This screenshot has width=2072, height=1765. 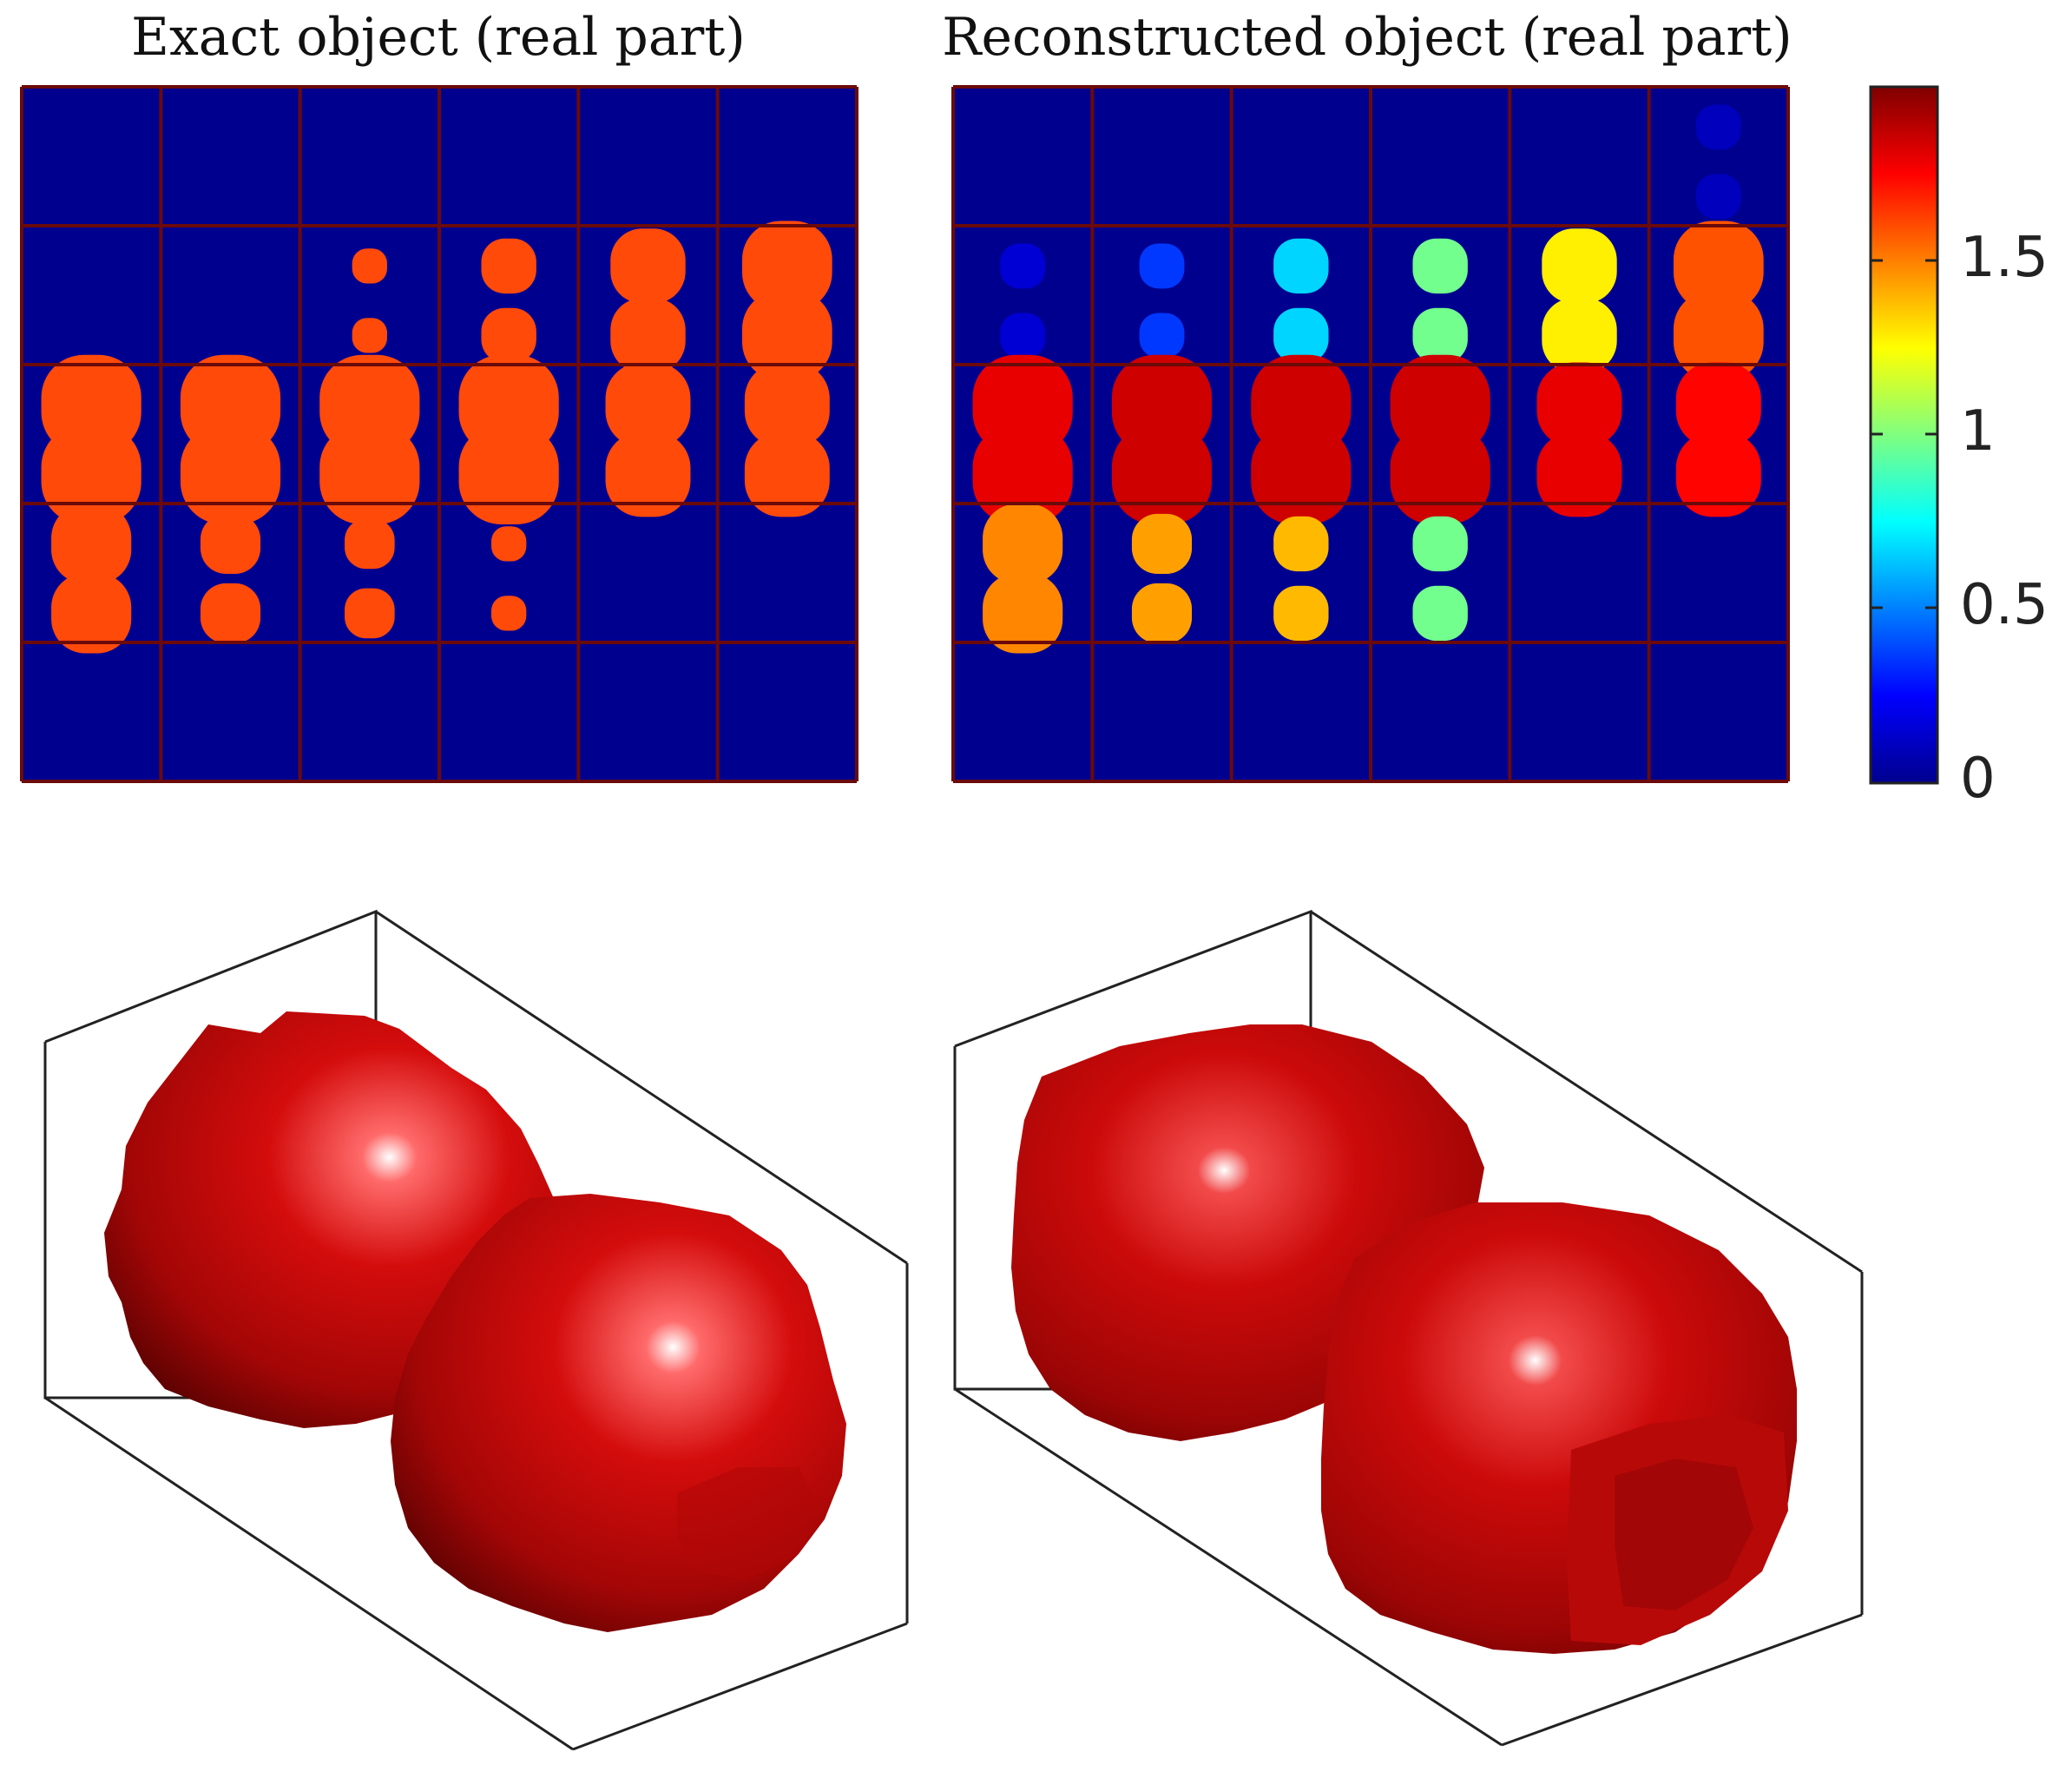 I want to click on exact-blobs, so click(x=436, y=438).